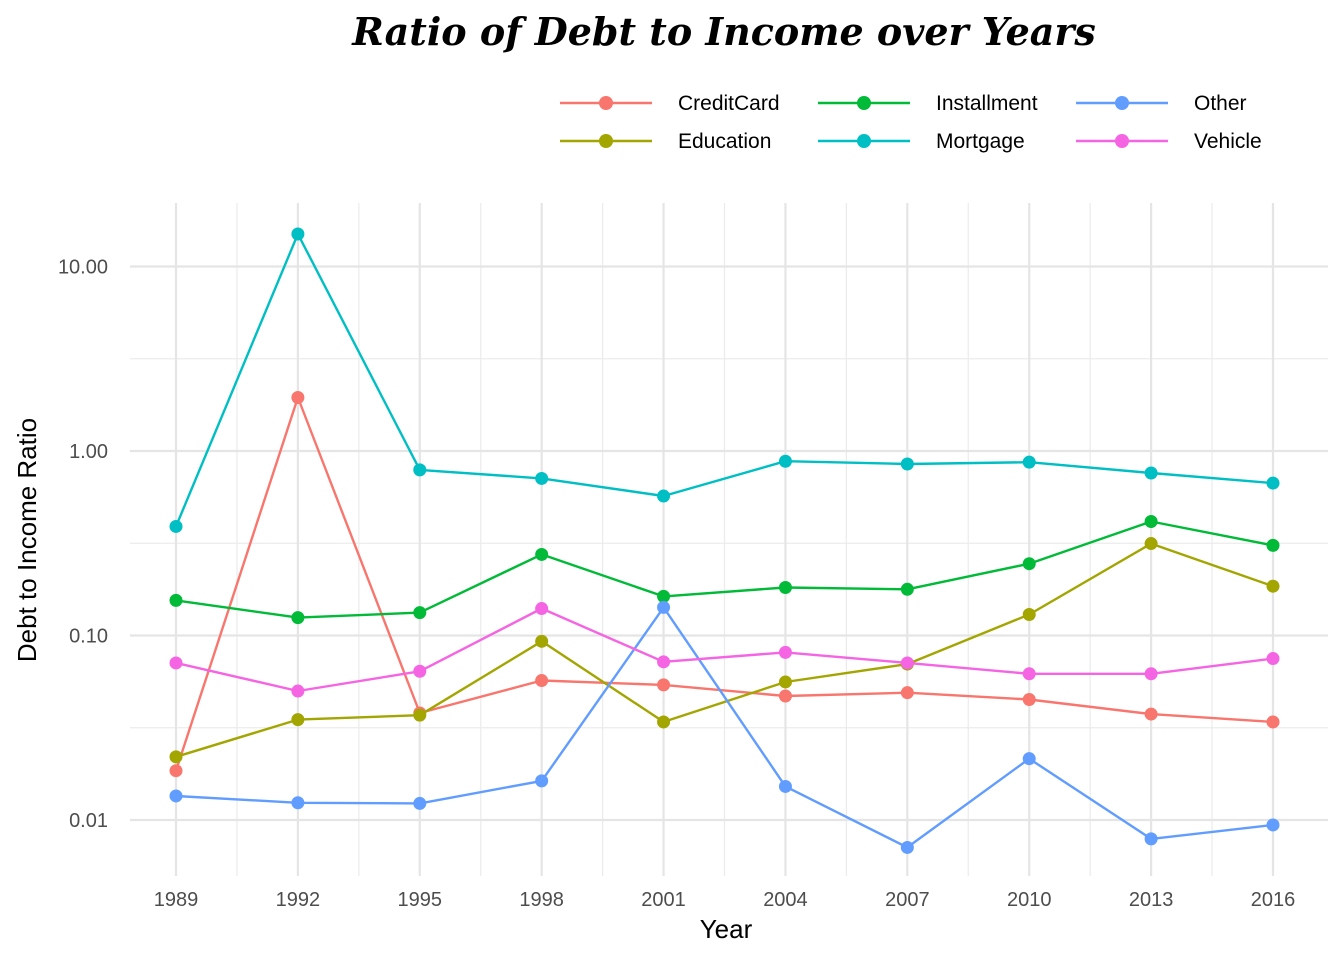 Image resolution: width=1344 pixels, height=960 pixels. I want to click on legend-label: Other, so click(1220, 103).